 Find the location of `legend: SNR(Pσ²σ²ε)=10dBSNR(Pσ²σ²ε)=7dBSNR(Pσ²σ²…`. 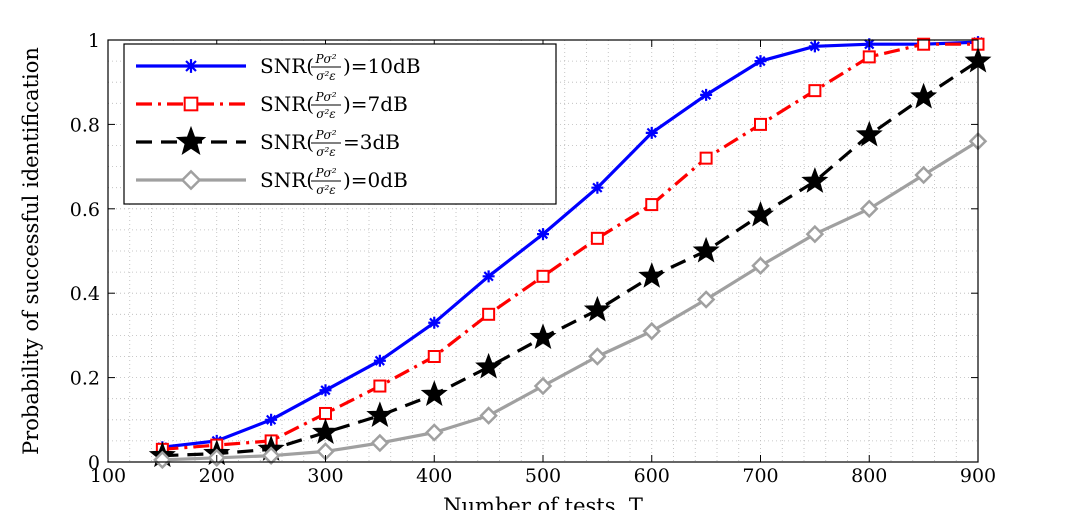

legend: SNR(Pσ²σ²ε)=10dBSNR(Pσ²σ²ε)=7dBSNR(Pσ²σ²… is located at coordinates (340, 124).